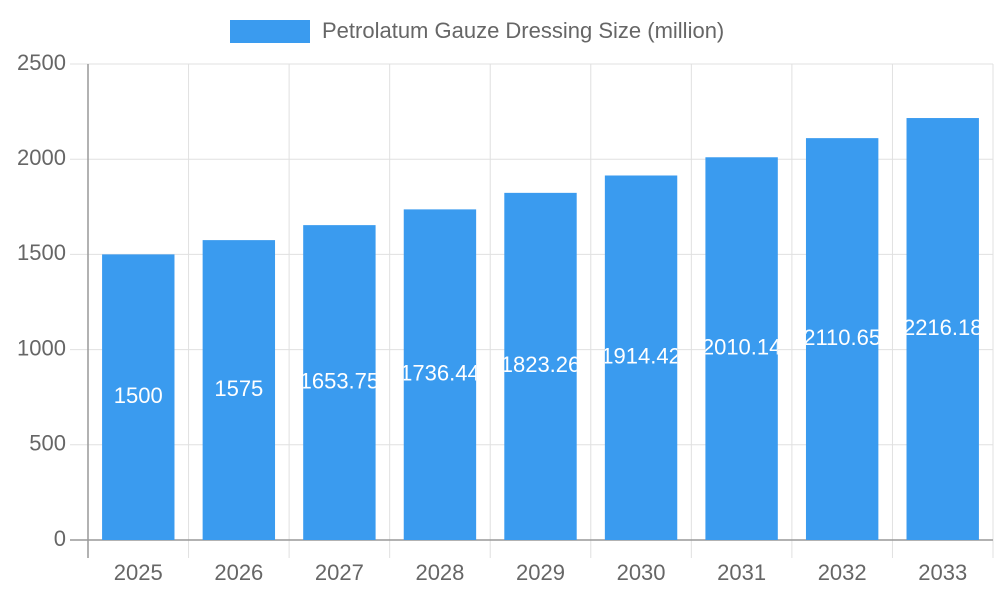 The height and width of the screenshot is (600, 1000). I want to click on value-label: 1736.44, so click(440, 373).